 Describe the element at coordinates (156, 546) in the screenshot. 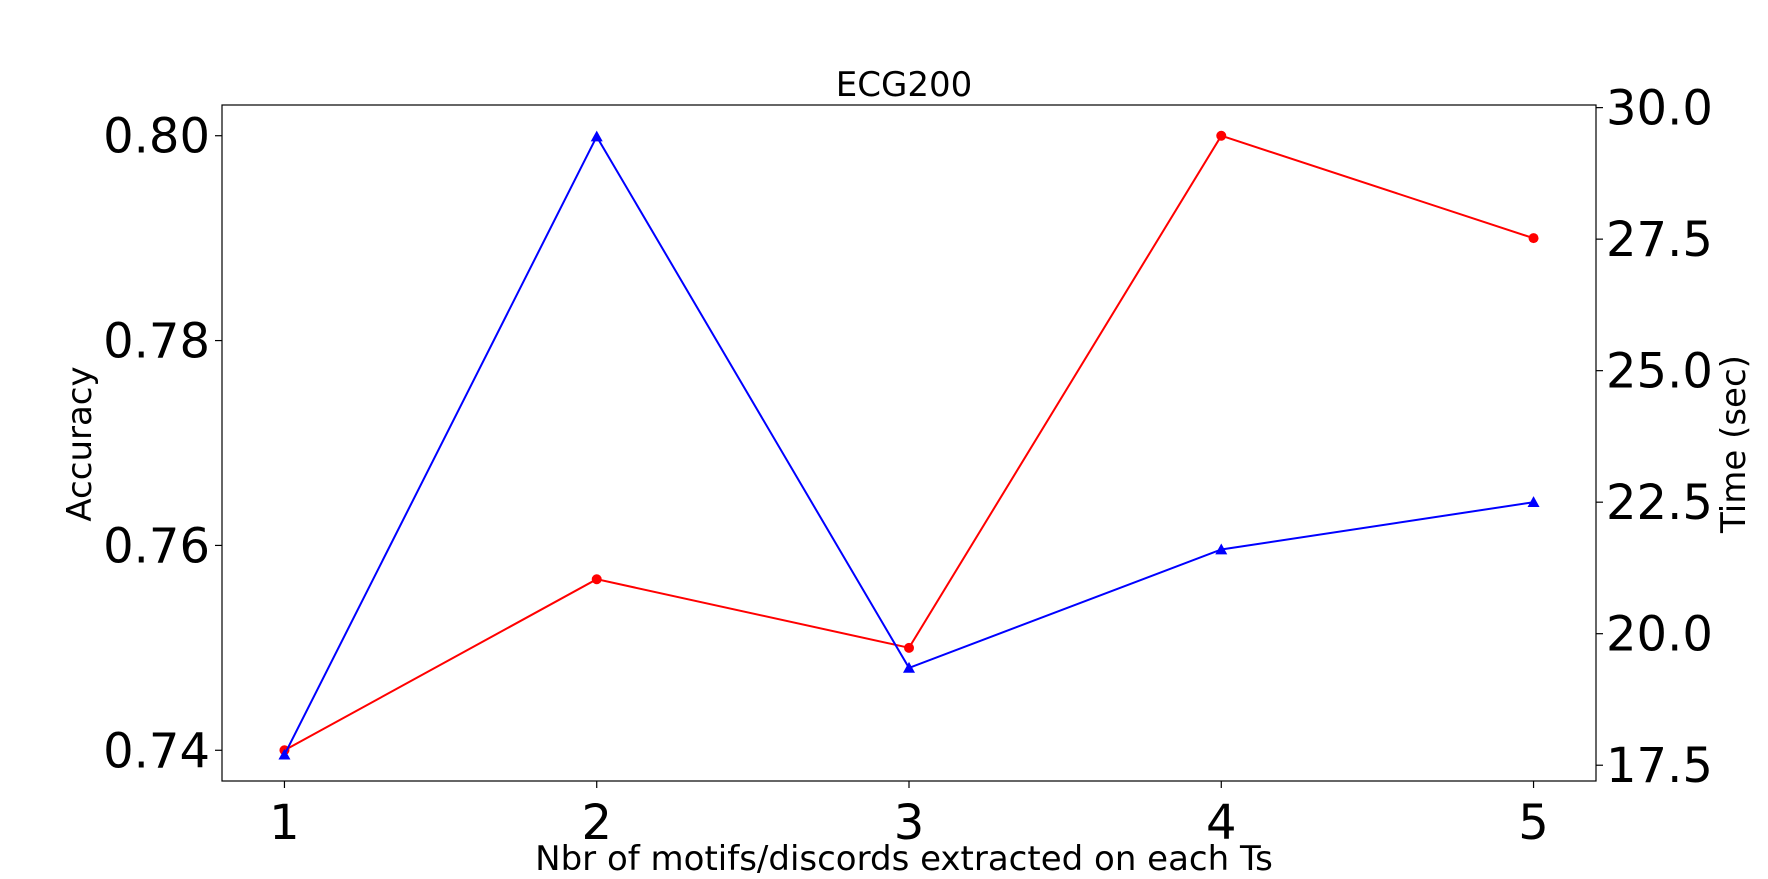

I see `y-left-tick-label: 0.76` at that location.